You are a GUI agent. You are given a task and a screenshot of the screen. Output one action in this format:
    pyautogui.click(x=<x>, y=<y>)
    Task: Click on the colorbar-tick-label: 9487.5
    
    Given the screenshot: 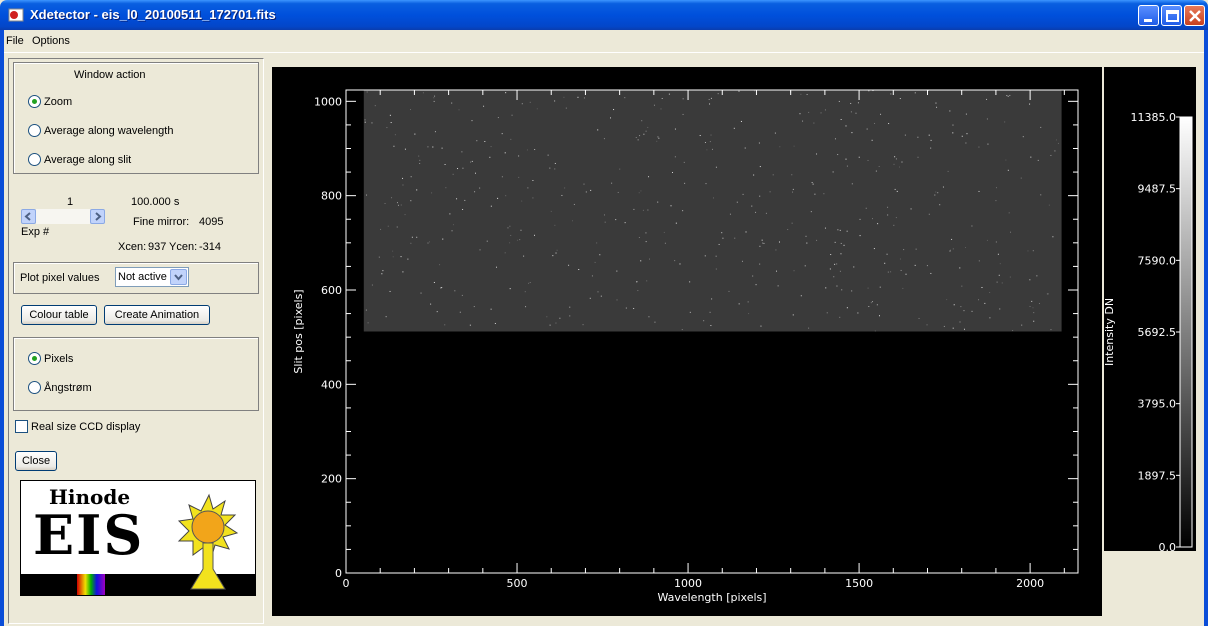 What is the action you would take?
    pyautogui.click(x=1157, y=189)
    